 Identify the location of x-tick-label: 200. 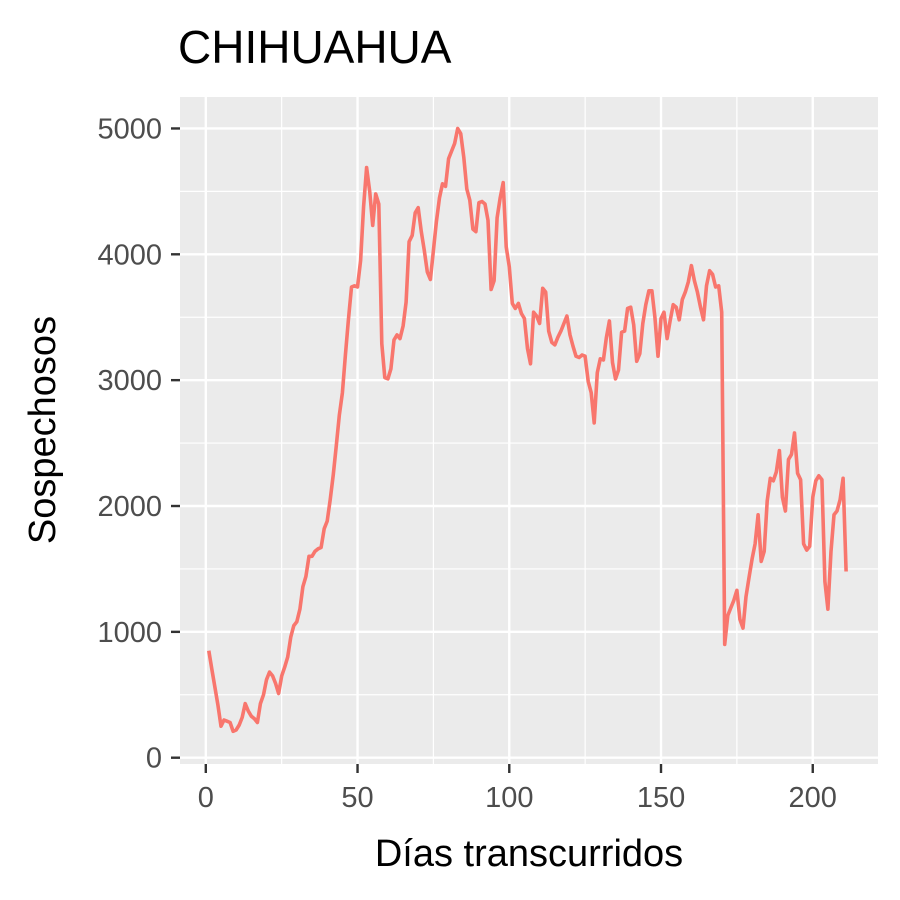
(813, 798).